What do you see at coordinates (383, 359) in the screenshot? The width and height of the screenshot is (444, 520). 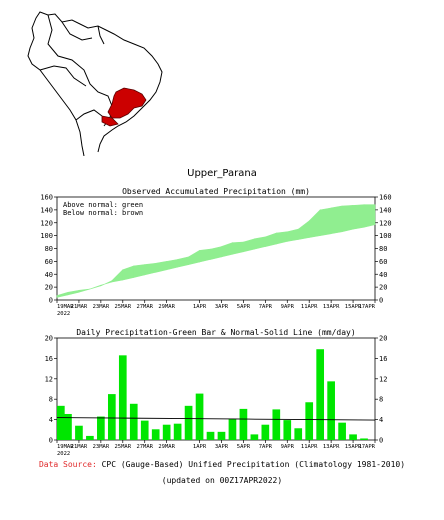 I see `y-tick-label-right: 16` at bounding box center [383, 359].